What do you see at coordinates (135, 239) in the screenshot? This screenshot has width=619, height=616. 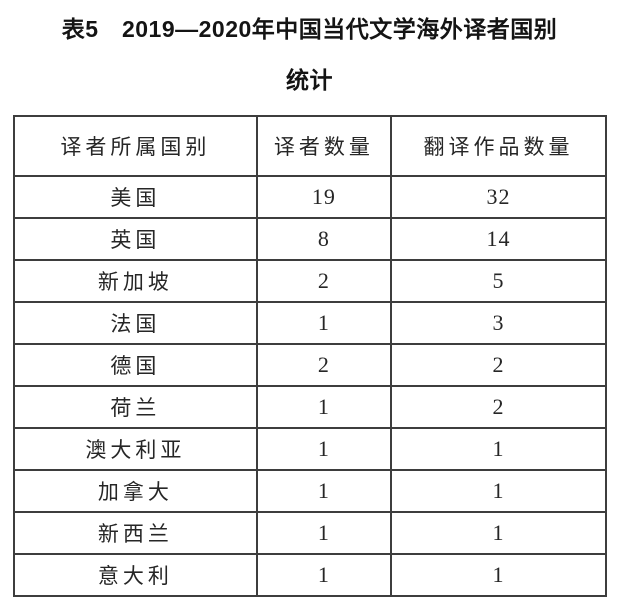 I see `cell-country: 英国` at bounding box center [135, 239].